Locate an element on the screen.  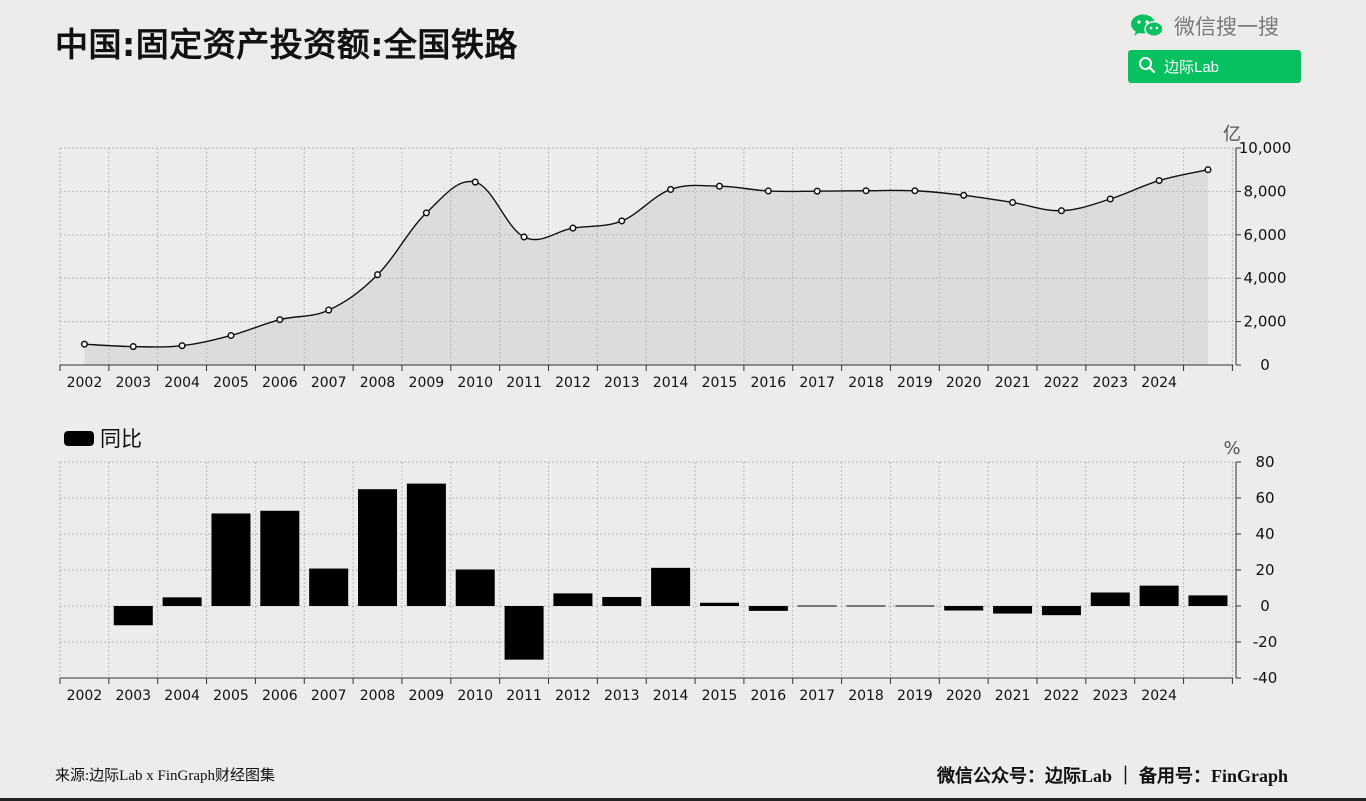
bottom-xtick-label: 2018 is located at coordinates (866, 696).